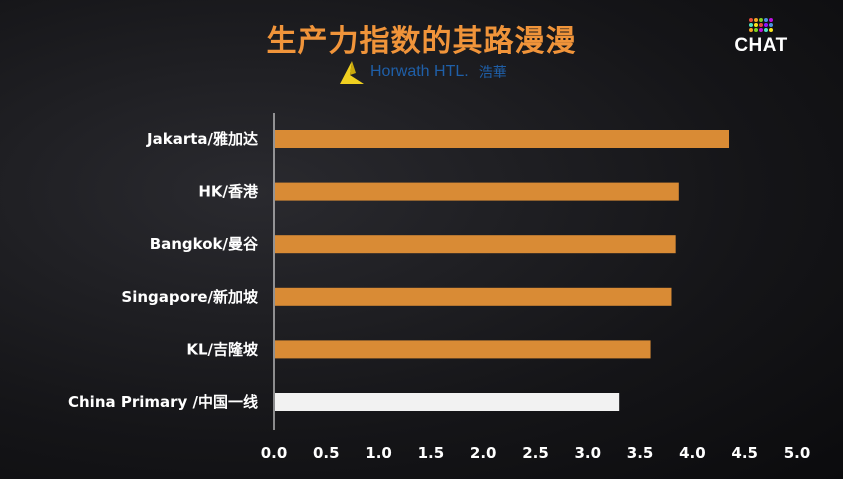 This screenshot has height=479, width=843. I want to click on page-title: 生产力指数的其路漫漫, so click(421, 41).